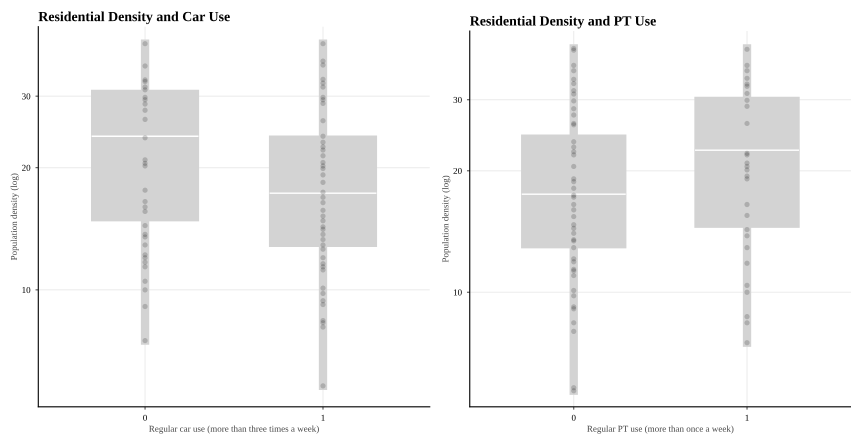 Image resolution: width=851 pixels, height=437 pixels. I want to click on x-axis-title: Regular PT use (more than once a week), so click(660, 429).